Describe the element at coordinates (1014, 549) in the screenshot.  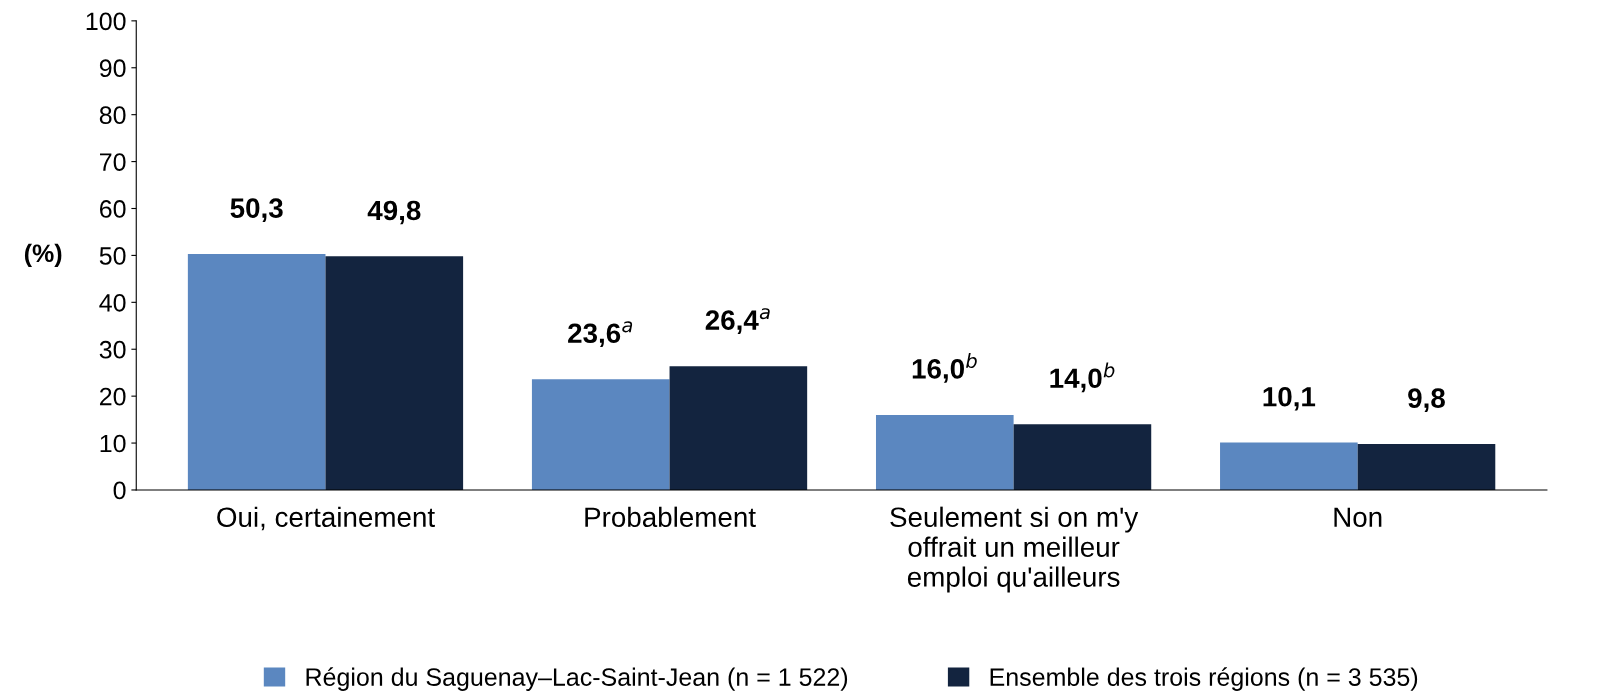
I see `x-tick-label: Seulement si on m'y offrait un meilleur emploi qu'ailleurs` at that location.